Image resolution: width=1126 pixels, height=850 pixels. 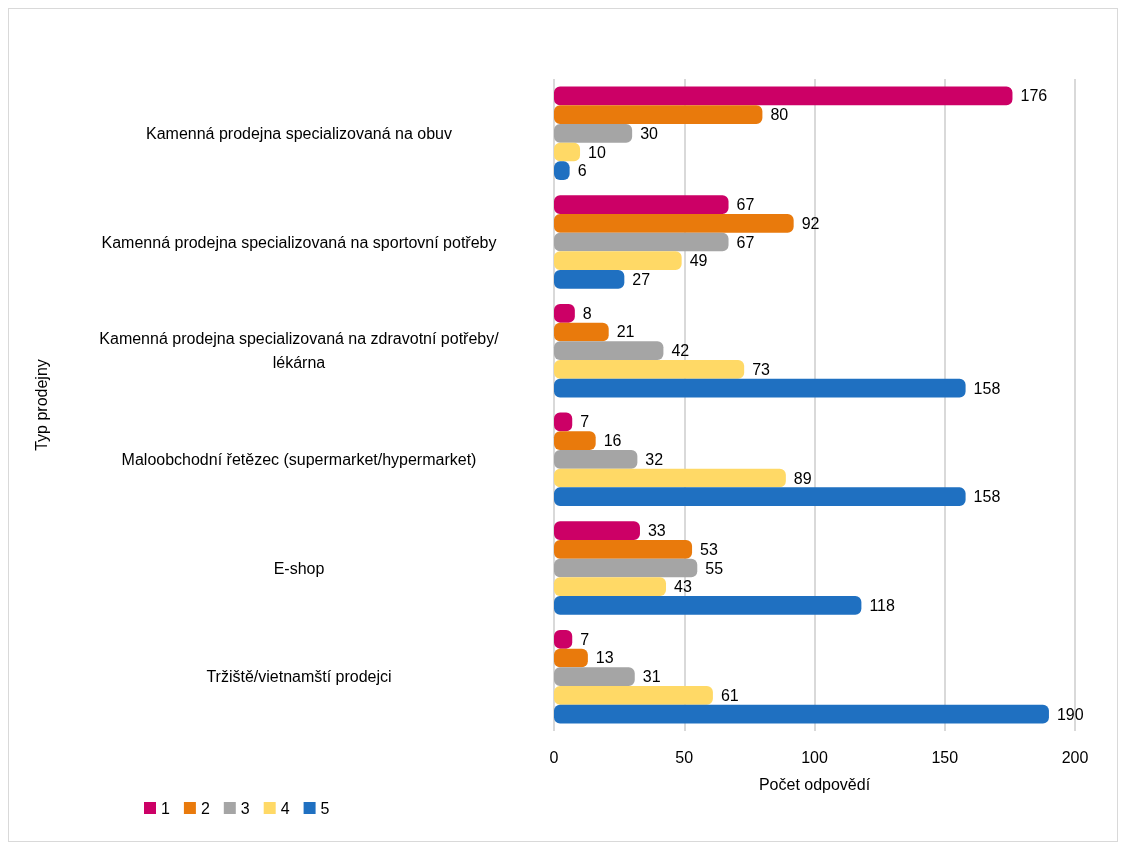 What do you see at coordinates (299, 459) in the screenshot?
I see `y-tick-label: Maloobchodní řetězec (supermarket/hypermarket)` at bounding box center [299, 459].